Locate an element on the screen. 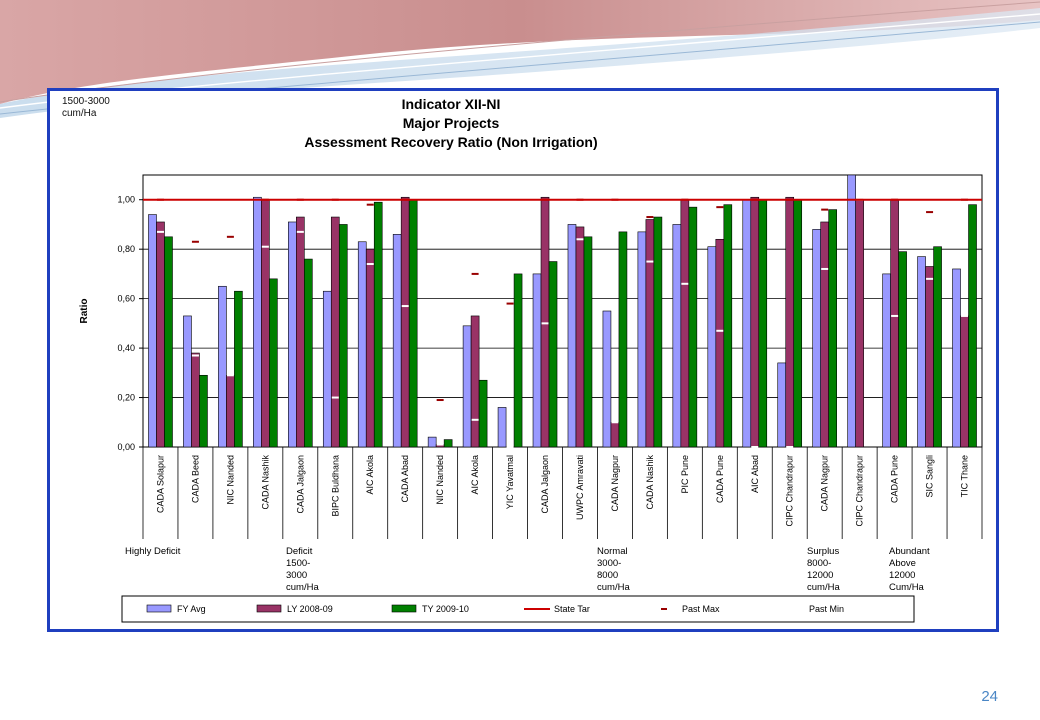  group-label: Above is located at coordinates (902, 563).